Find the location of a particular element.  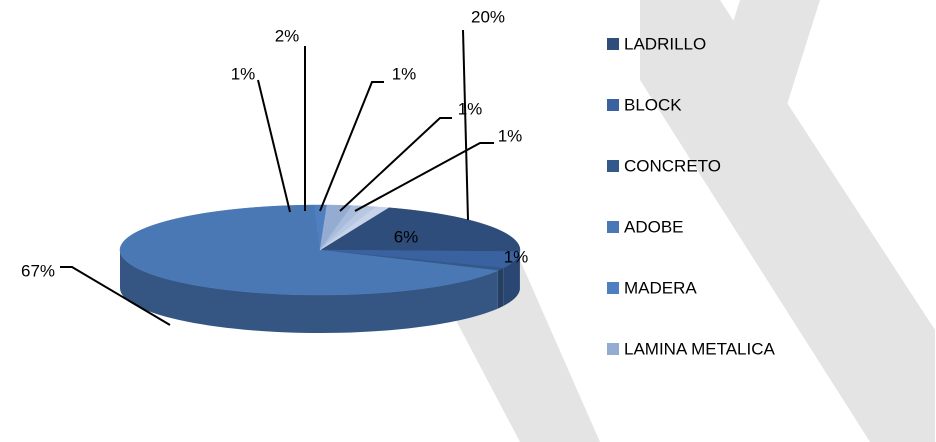

data-label: 67% is located at coordinates (38, 270).